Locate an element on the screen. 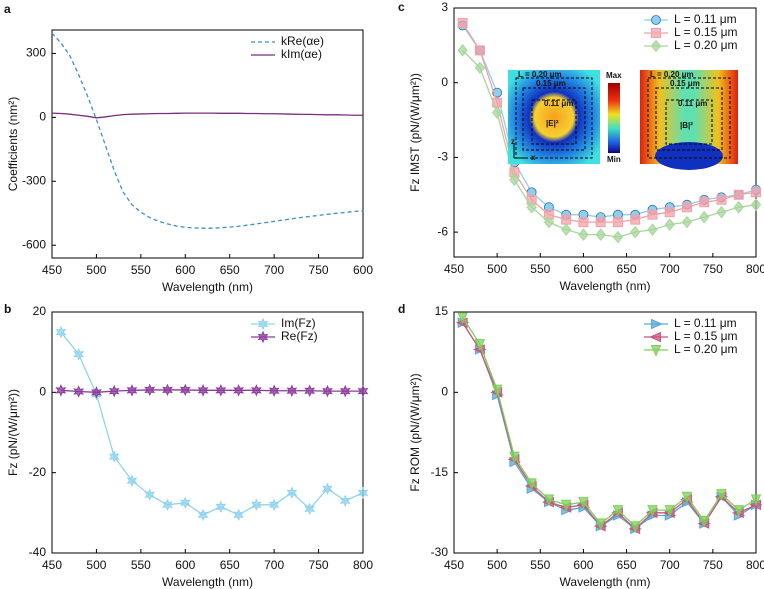  x-tick-label: 500 is located at coordinates (497, 269).